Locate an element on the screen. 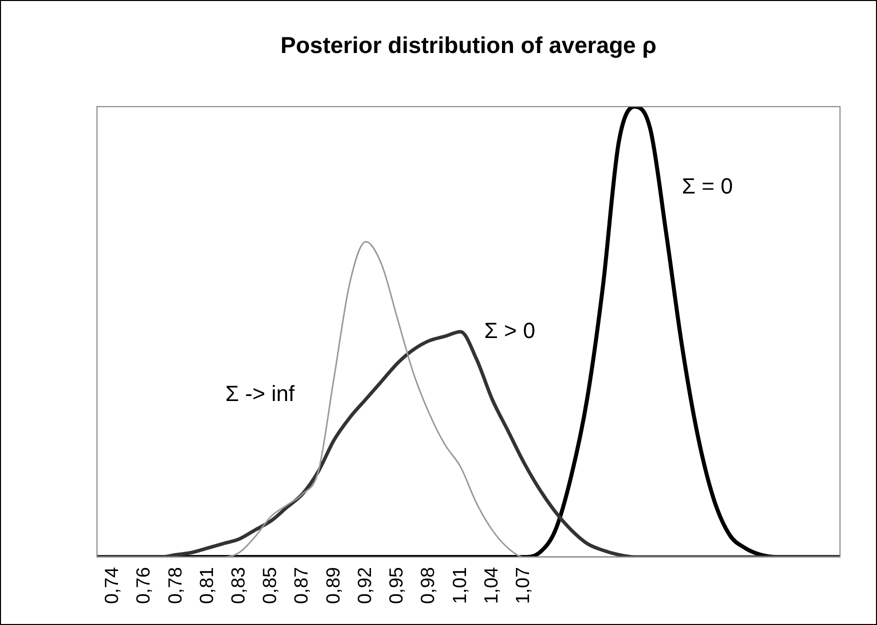  series-label: Σ = 0 is located at coordinates (707, 186).